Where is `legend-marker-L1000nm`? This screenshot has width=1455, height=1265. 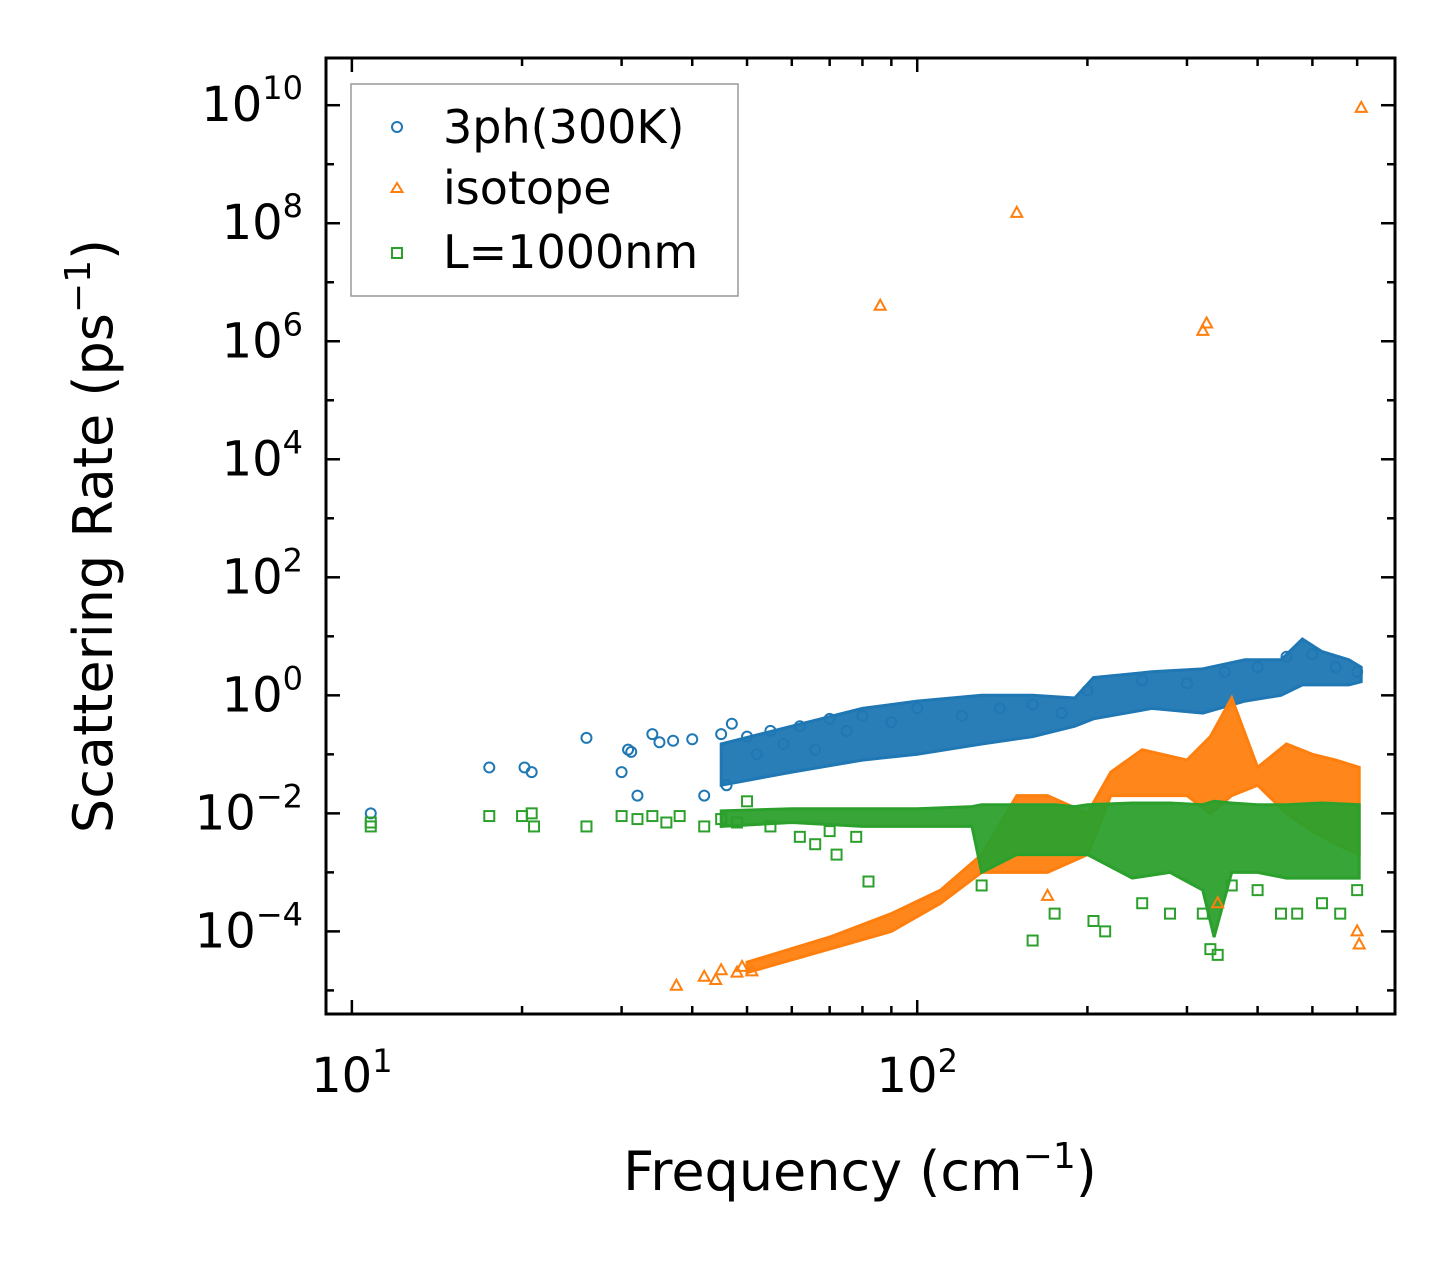 legend-marker-L1000nm is located at coordinates (397, 253).